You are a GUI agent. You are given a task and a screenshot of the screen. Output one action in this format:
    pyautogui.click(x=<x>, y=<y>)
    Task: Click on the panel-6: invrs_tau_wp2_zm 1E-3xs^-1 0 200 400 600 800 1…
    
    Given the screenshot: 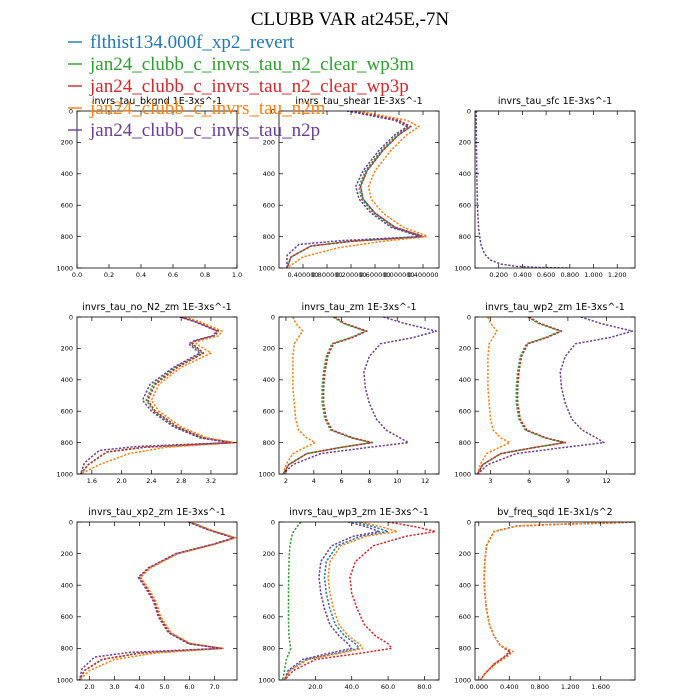 What is the action you would take?
    pyautogui.click(x=545, y=393)
    